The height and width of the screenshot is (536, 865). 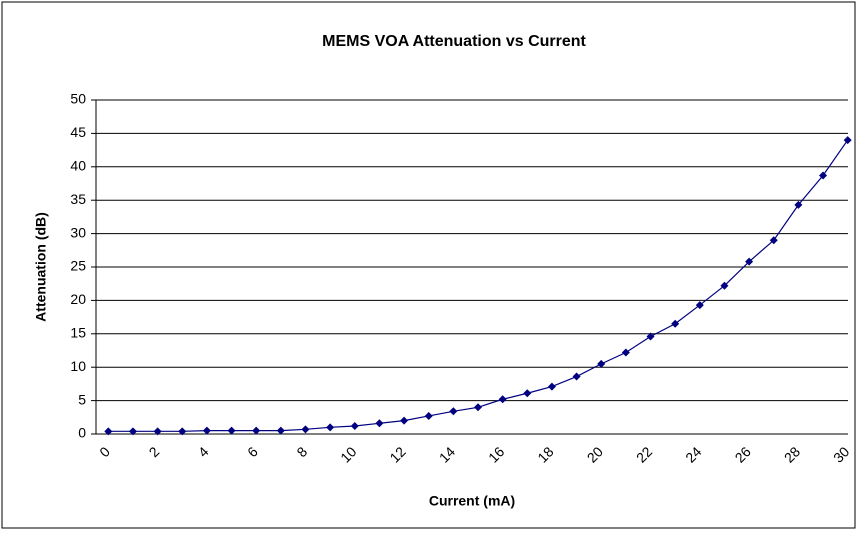 What do you see at coordinates (82, 399) in the screenshot?
I see `y-tick-label: 5` at bounding box center [82, 399].